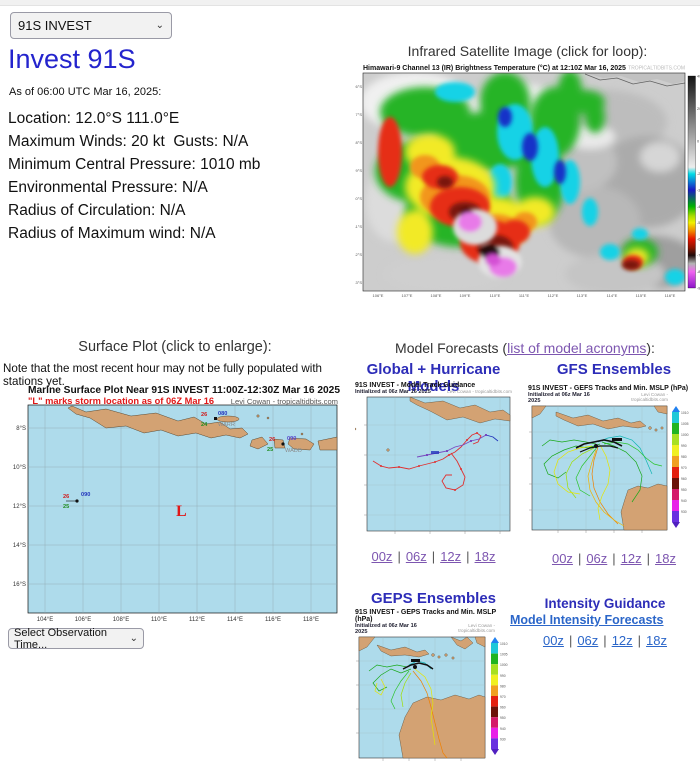 The width and height of the screenshot is (700, 769). I want to click on gefs-colorbar: 1010 1005 1000 990 980 970 960 950 940 930, so click(680, 467).